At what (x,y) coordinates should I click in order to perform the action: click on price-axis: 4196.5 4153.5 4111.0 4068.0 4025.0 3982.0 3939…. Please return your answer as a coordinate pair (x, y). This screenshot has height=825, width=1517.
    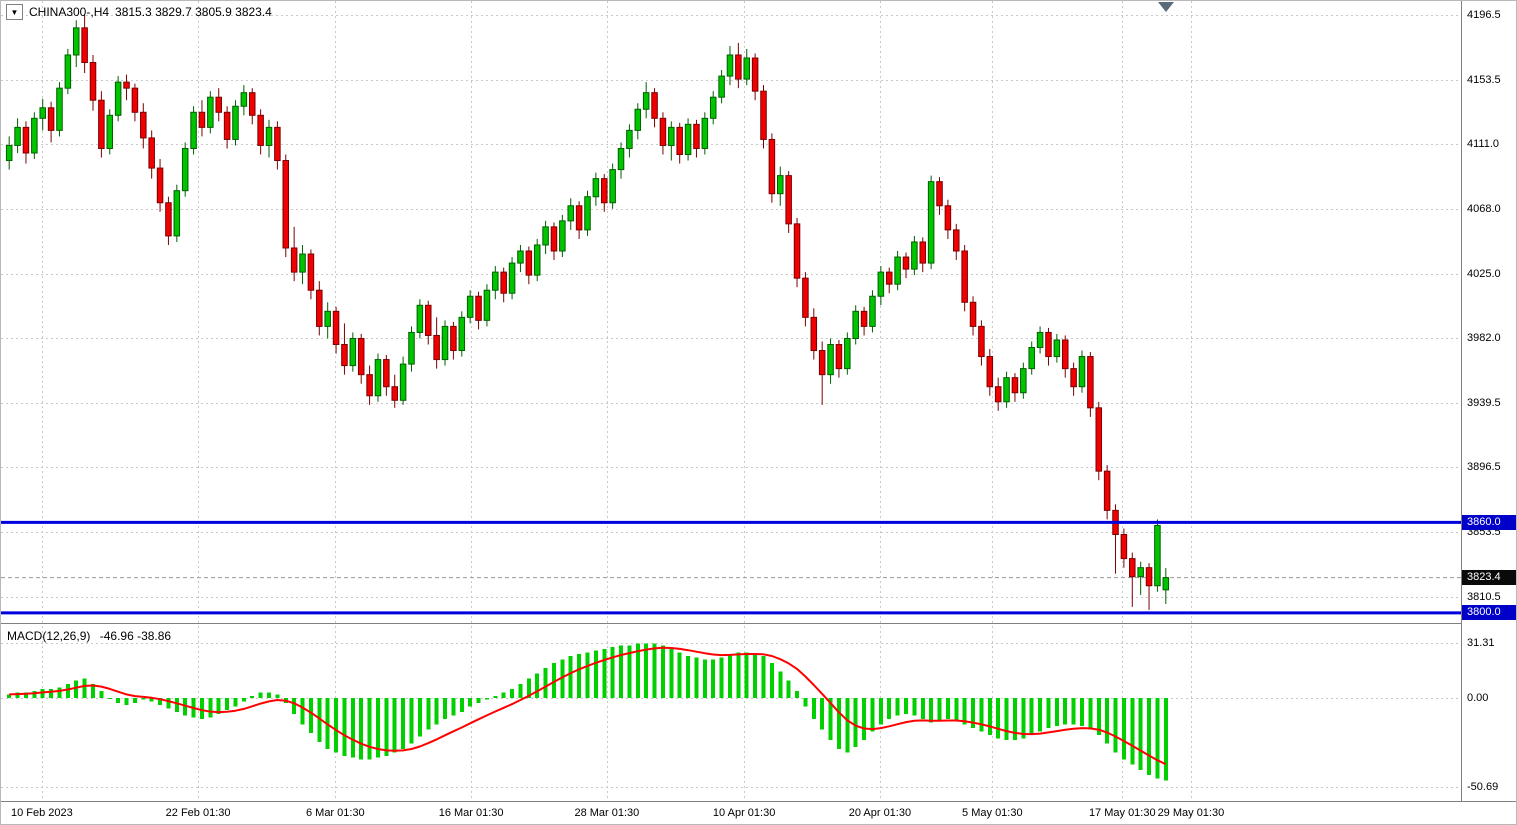
    Looking at the image, I should click on (1488, 401).